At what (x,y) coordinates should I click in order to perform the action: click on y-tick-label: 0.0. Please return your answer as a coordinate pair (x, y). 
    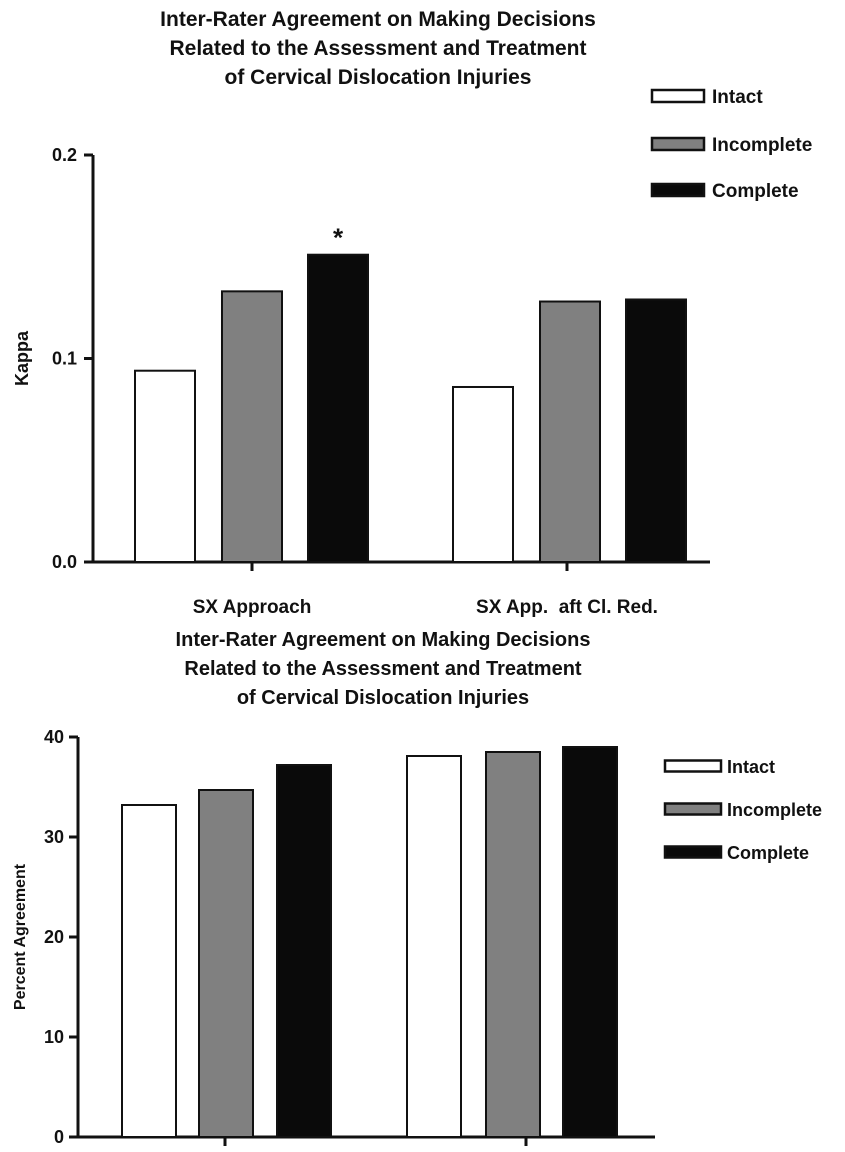
    Looking at the image, I should click on (64, 562).